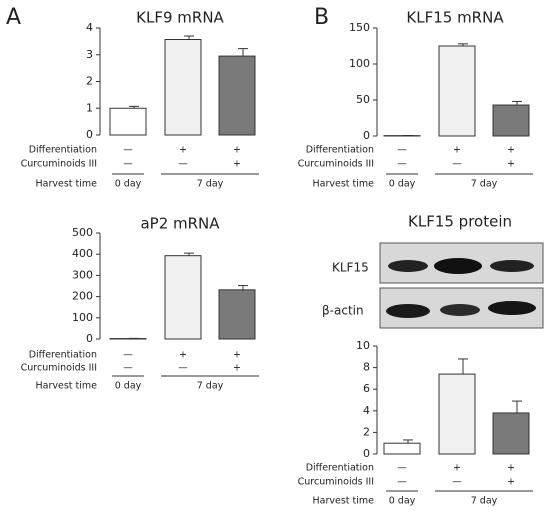 Image resolution: width=550 pixels, height=516 pixels. What do you see at coordinates (363, 99) in the screenshot?
I see `y-tick-label: 50` at bounding box center [363, 99].